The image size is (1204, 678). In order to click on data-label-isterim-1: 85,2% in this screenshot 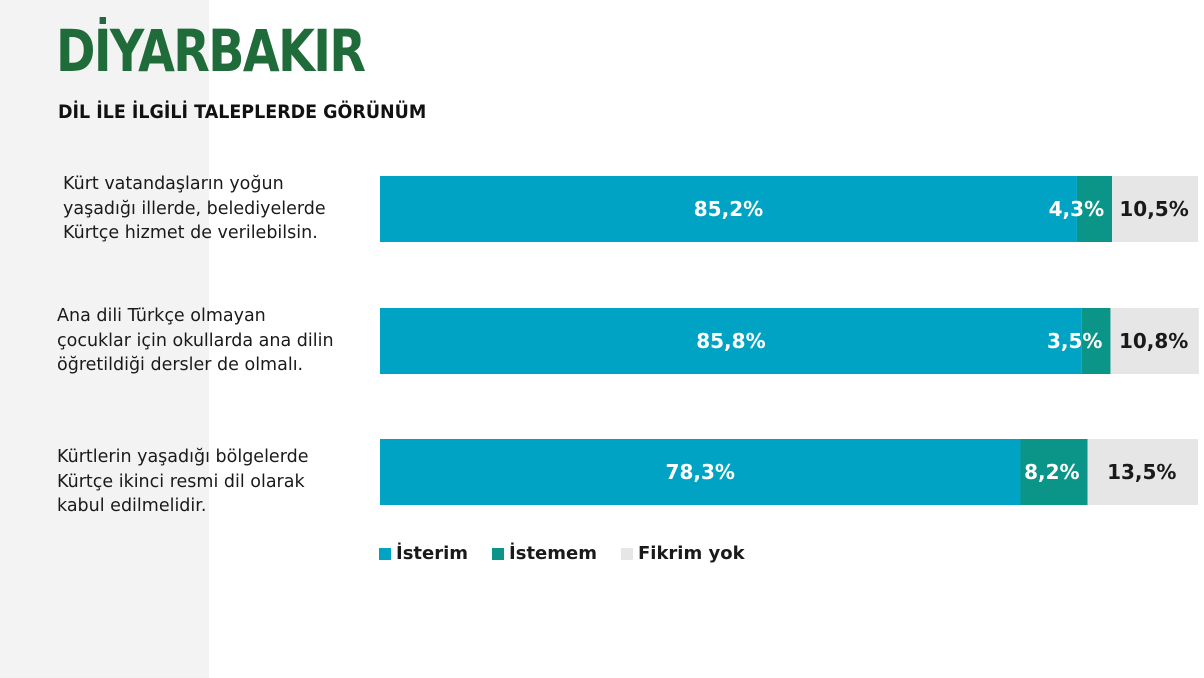, I will do `click(728, 209)`.